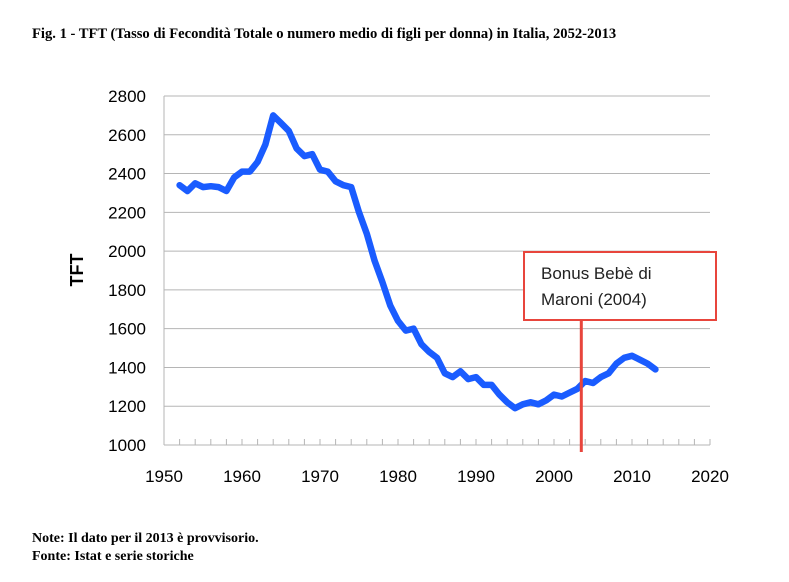 Image resolution: width=789 pixels, height=582 pixels. What do you see at coordinates (127, 251) in the screenshot?
I see `y-tick-2000: 2000` at bounding box center [127, 251].